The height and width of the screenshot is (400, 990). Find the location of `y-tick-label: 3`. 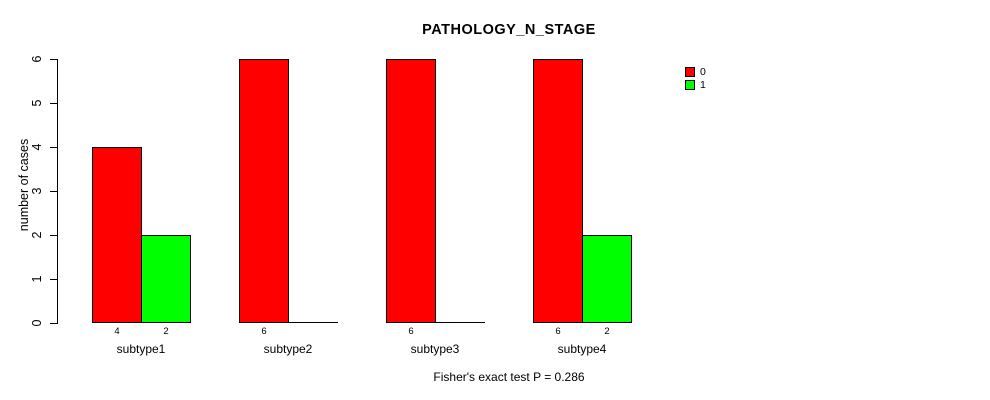

y-tick-label: 3 is located at coordinates (37, 191).